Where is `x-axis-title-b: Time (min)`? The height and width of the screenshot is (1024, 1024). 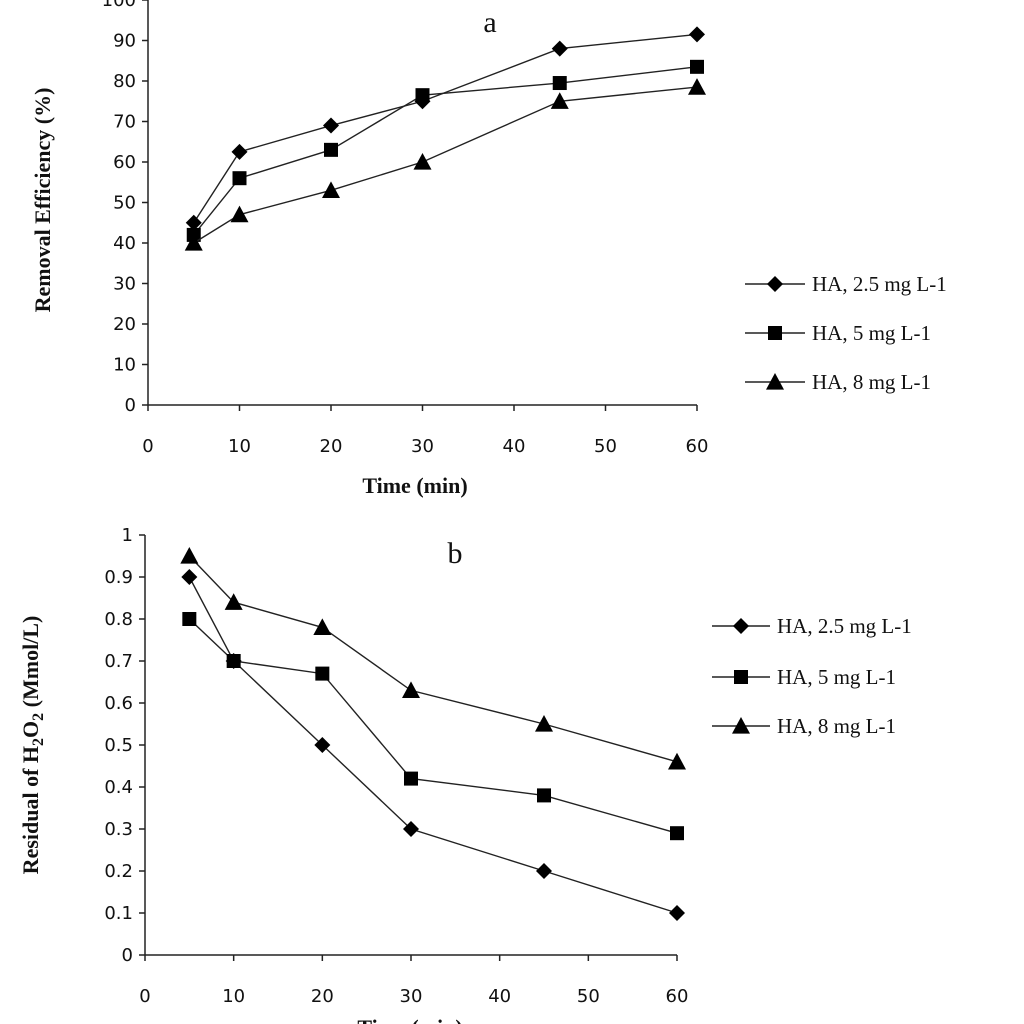
x-axis-title-b: Time (min) is located at coordinates (409, 1019).